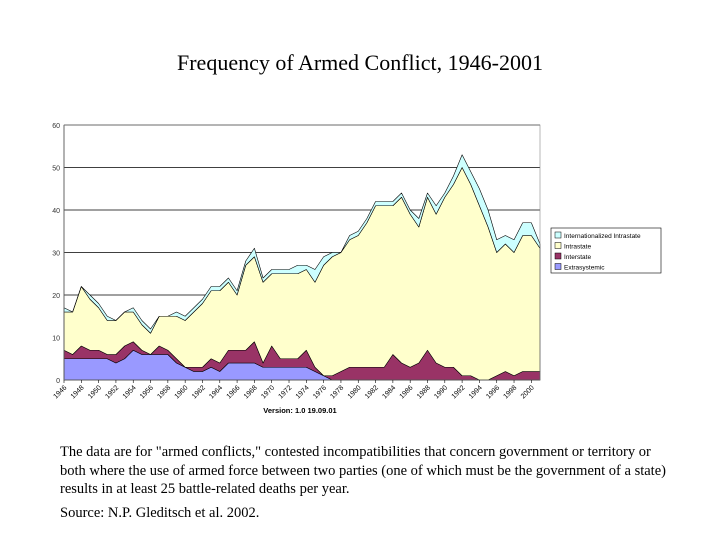 Image resolution: width=720 pixels, height=540 pixels. I want to click on x-tick-label: 1968, so click(251, 392).